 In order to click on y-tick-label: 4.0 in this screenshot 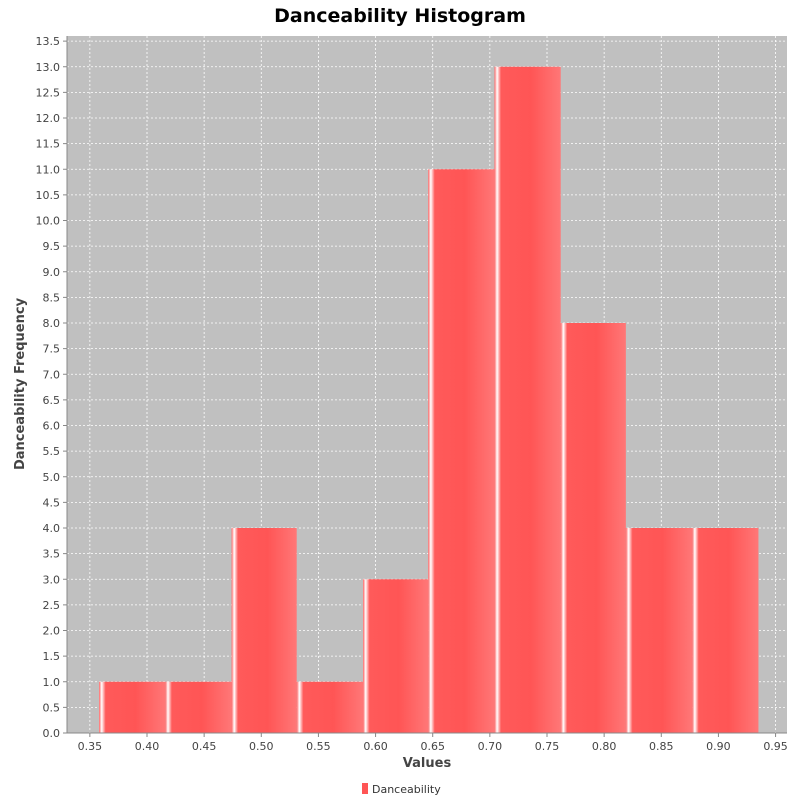, I will do `click(52, 528)`.